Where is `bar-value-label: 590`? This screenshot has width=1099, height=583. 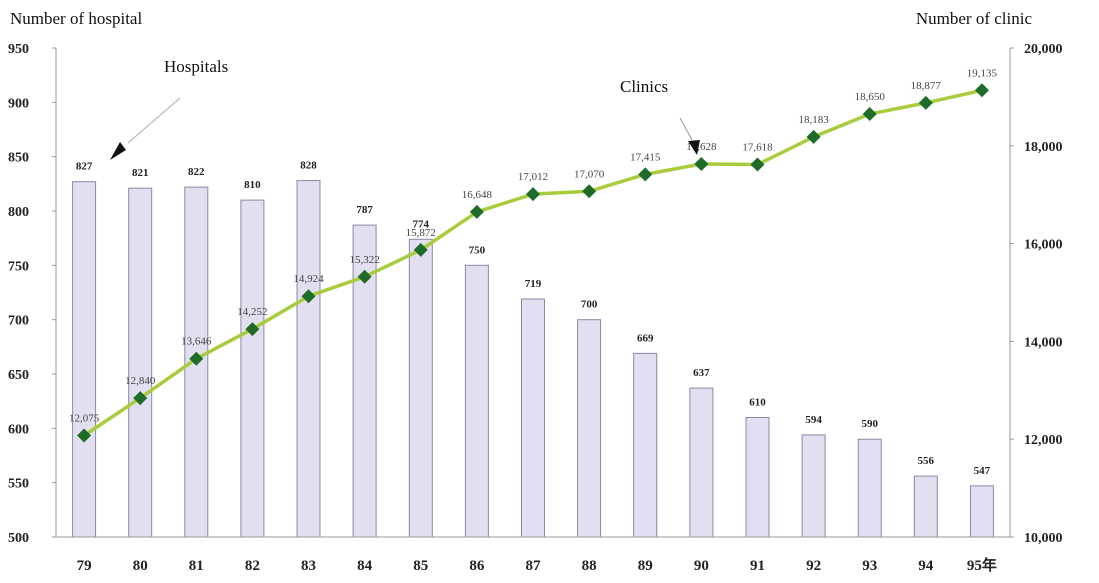 bar-value-label: 590 is located at coordinates (869, 424).